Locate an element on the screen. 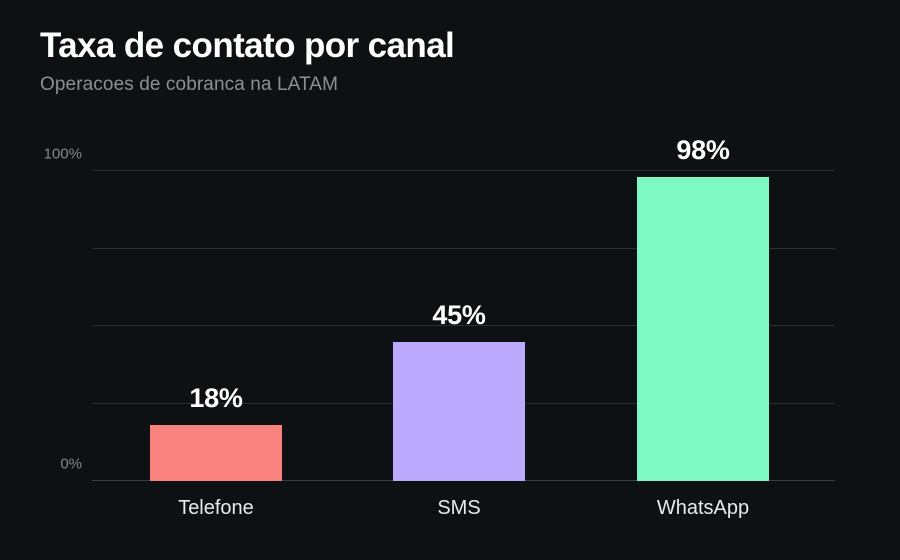 The image size is (900, 560). x-axis-category-label: Telefone is located at coordinates (216, 508).